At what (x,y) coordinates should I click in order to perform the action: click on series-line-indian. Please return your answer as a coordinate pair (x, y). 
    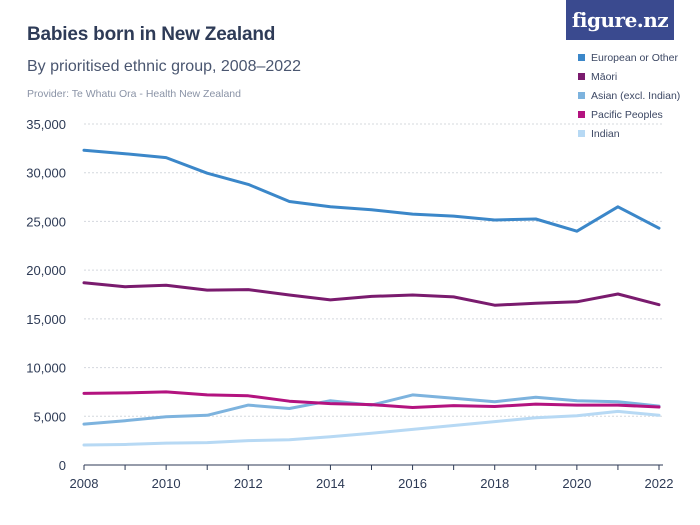
    Looking at the image, I should click on (371, 428).